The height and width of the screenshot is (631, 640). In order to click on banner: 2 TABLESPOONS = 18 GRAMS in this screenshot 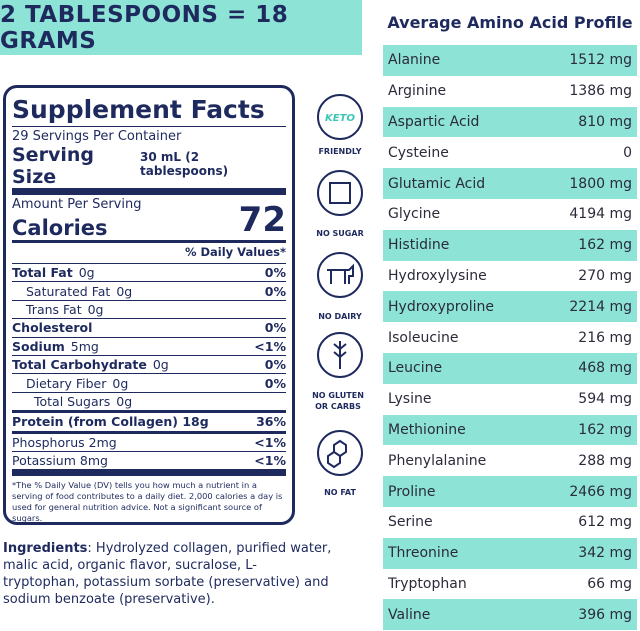, I will do `click(181, 27)`.